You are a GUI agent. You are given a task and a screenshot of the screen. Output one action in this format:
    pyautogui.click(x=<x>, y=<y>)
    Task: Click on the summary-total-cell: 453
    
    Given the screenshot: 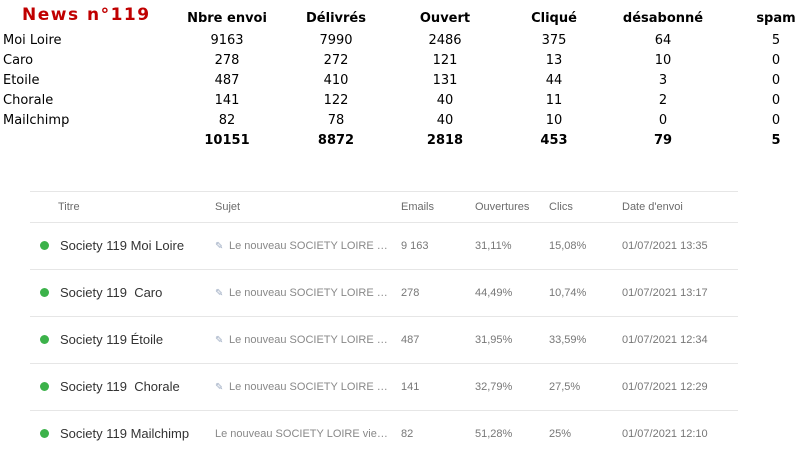 What is the action you would take?
    pyautogui.click(x=554, y=140)
    